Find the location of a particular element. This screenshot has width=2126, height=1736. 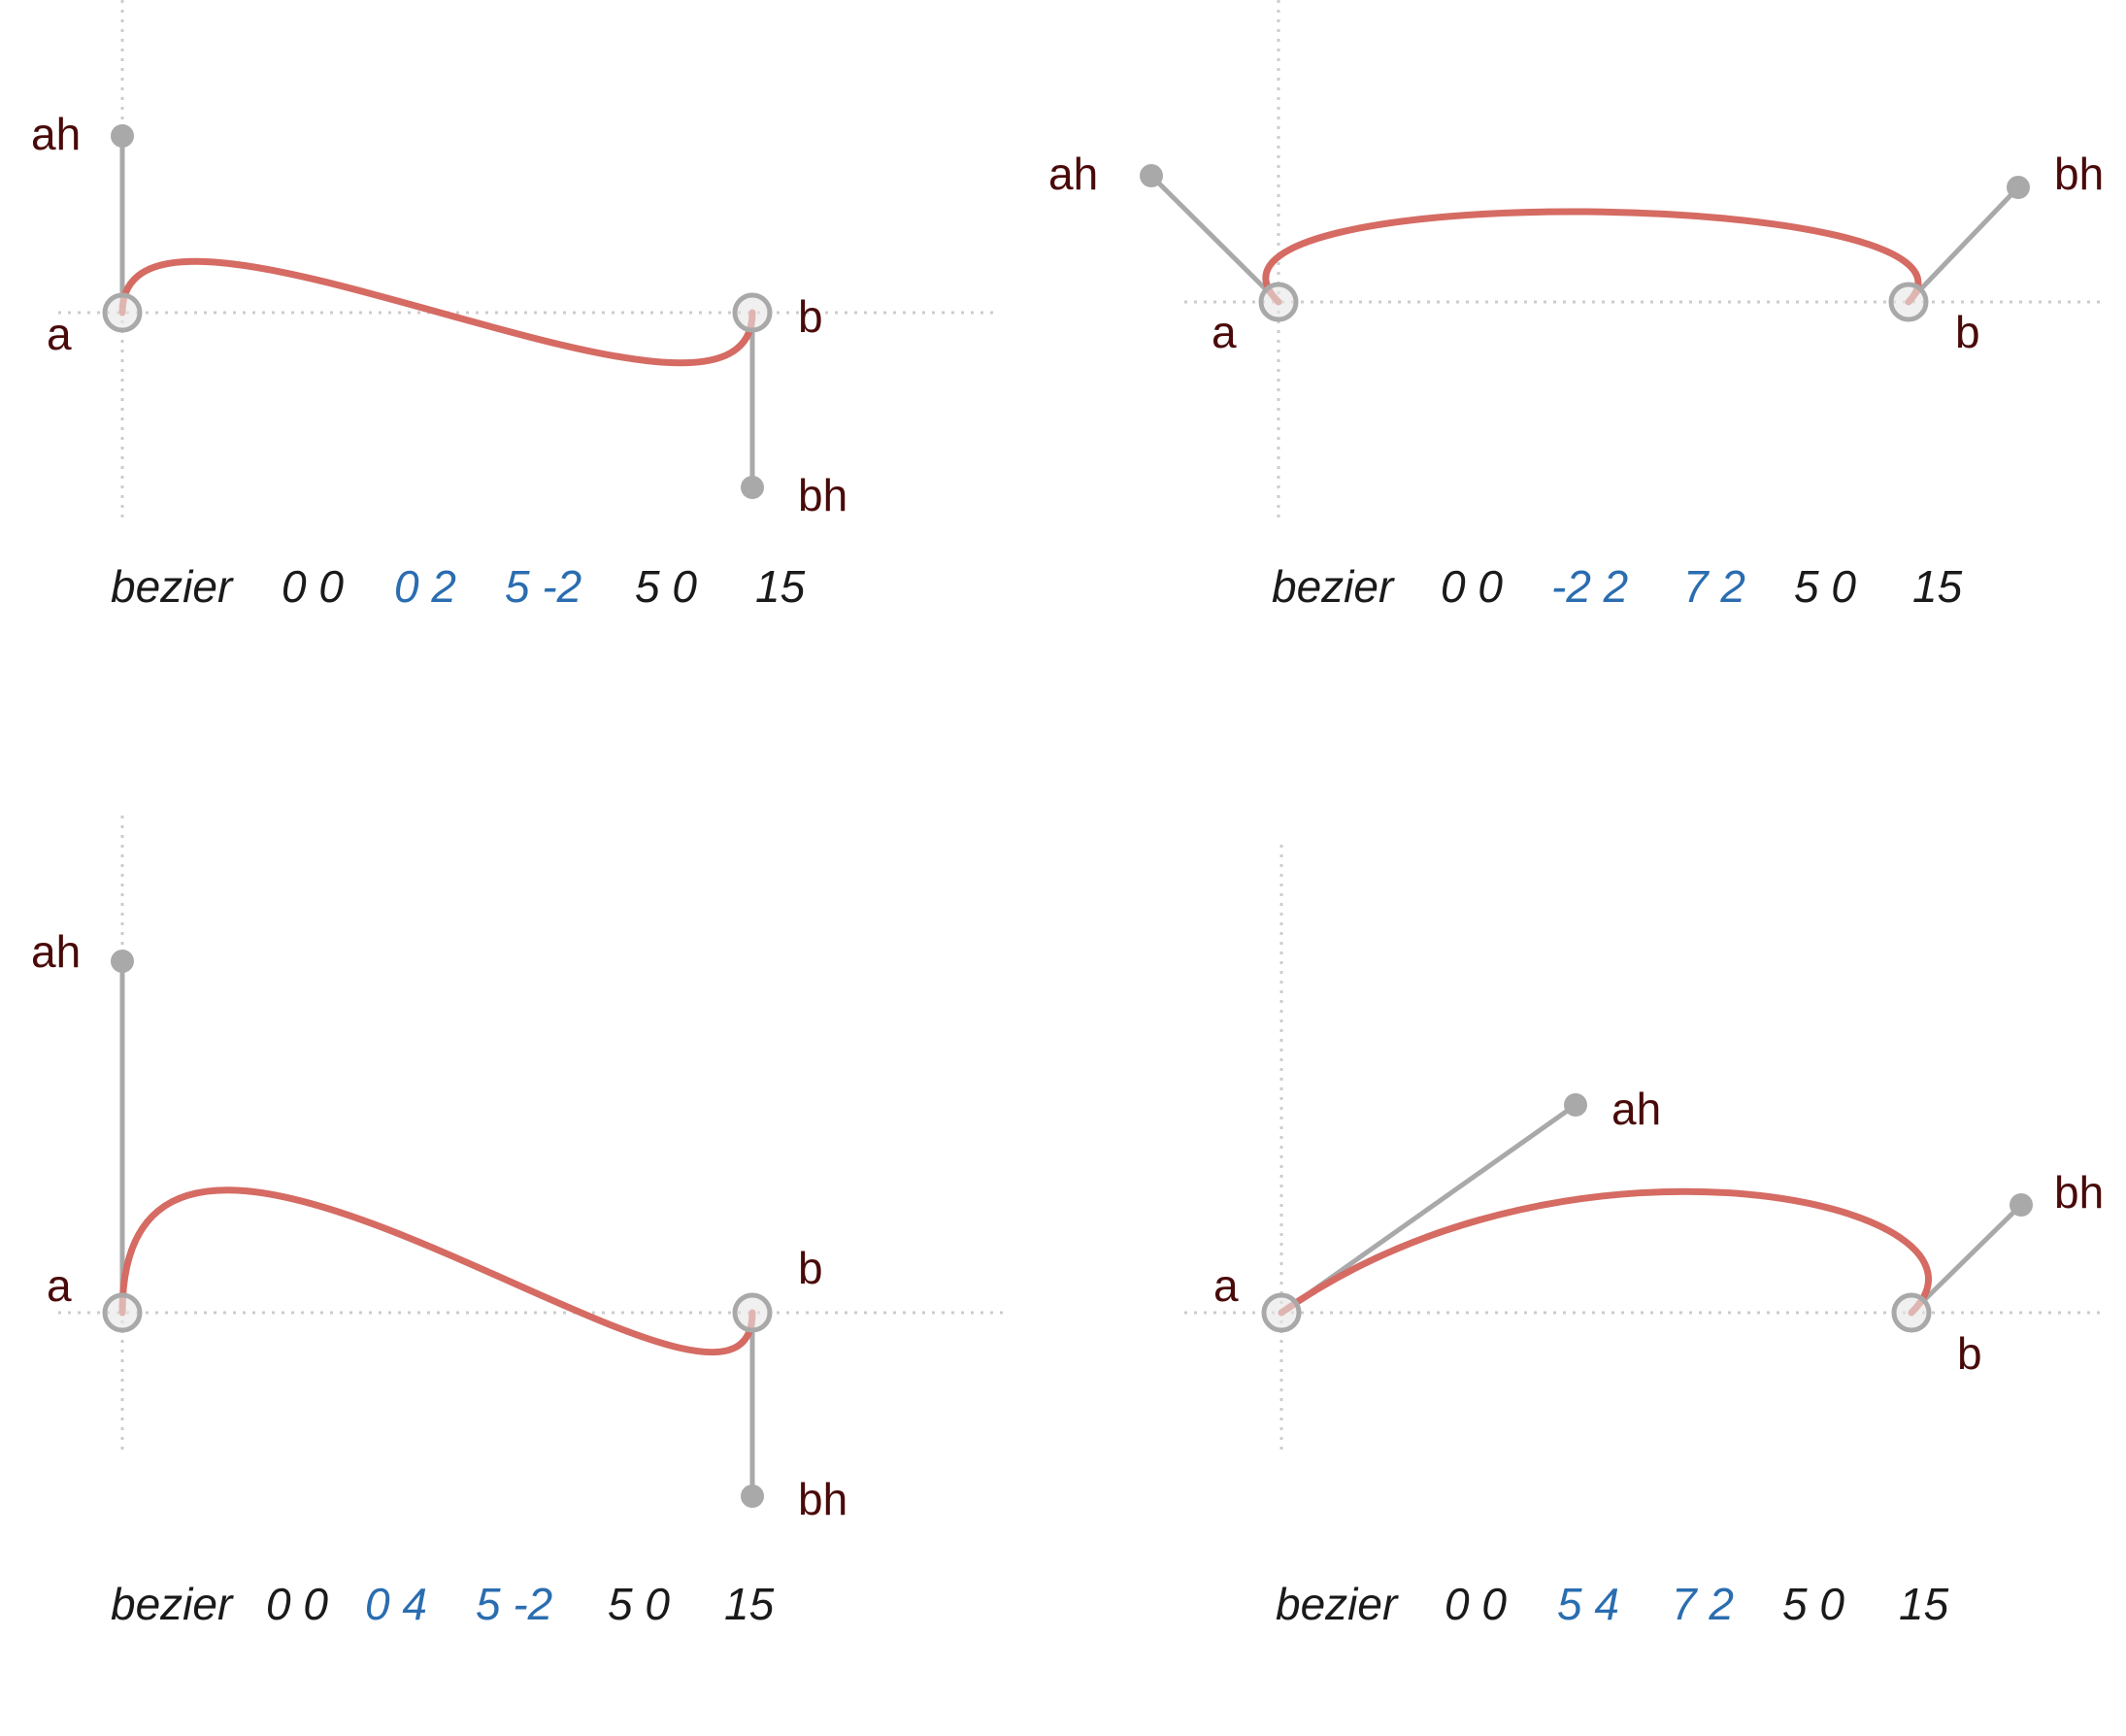

caption: bezier 0 0 -2 2 7 2 5 0 15 is located at coordinates (1617, 586).